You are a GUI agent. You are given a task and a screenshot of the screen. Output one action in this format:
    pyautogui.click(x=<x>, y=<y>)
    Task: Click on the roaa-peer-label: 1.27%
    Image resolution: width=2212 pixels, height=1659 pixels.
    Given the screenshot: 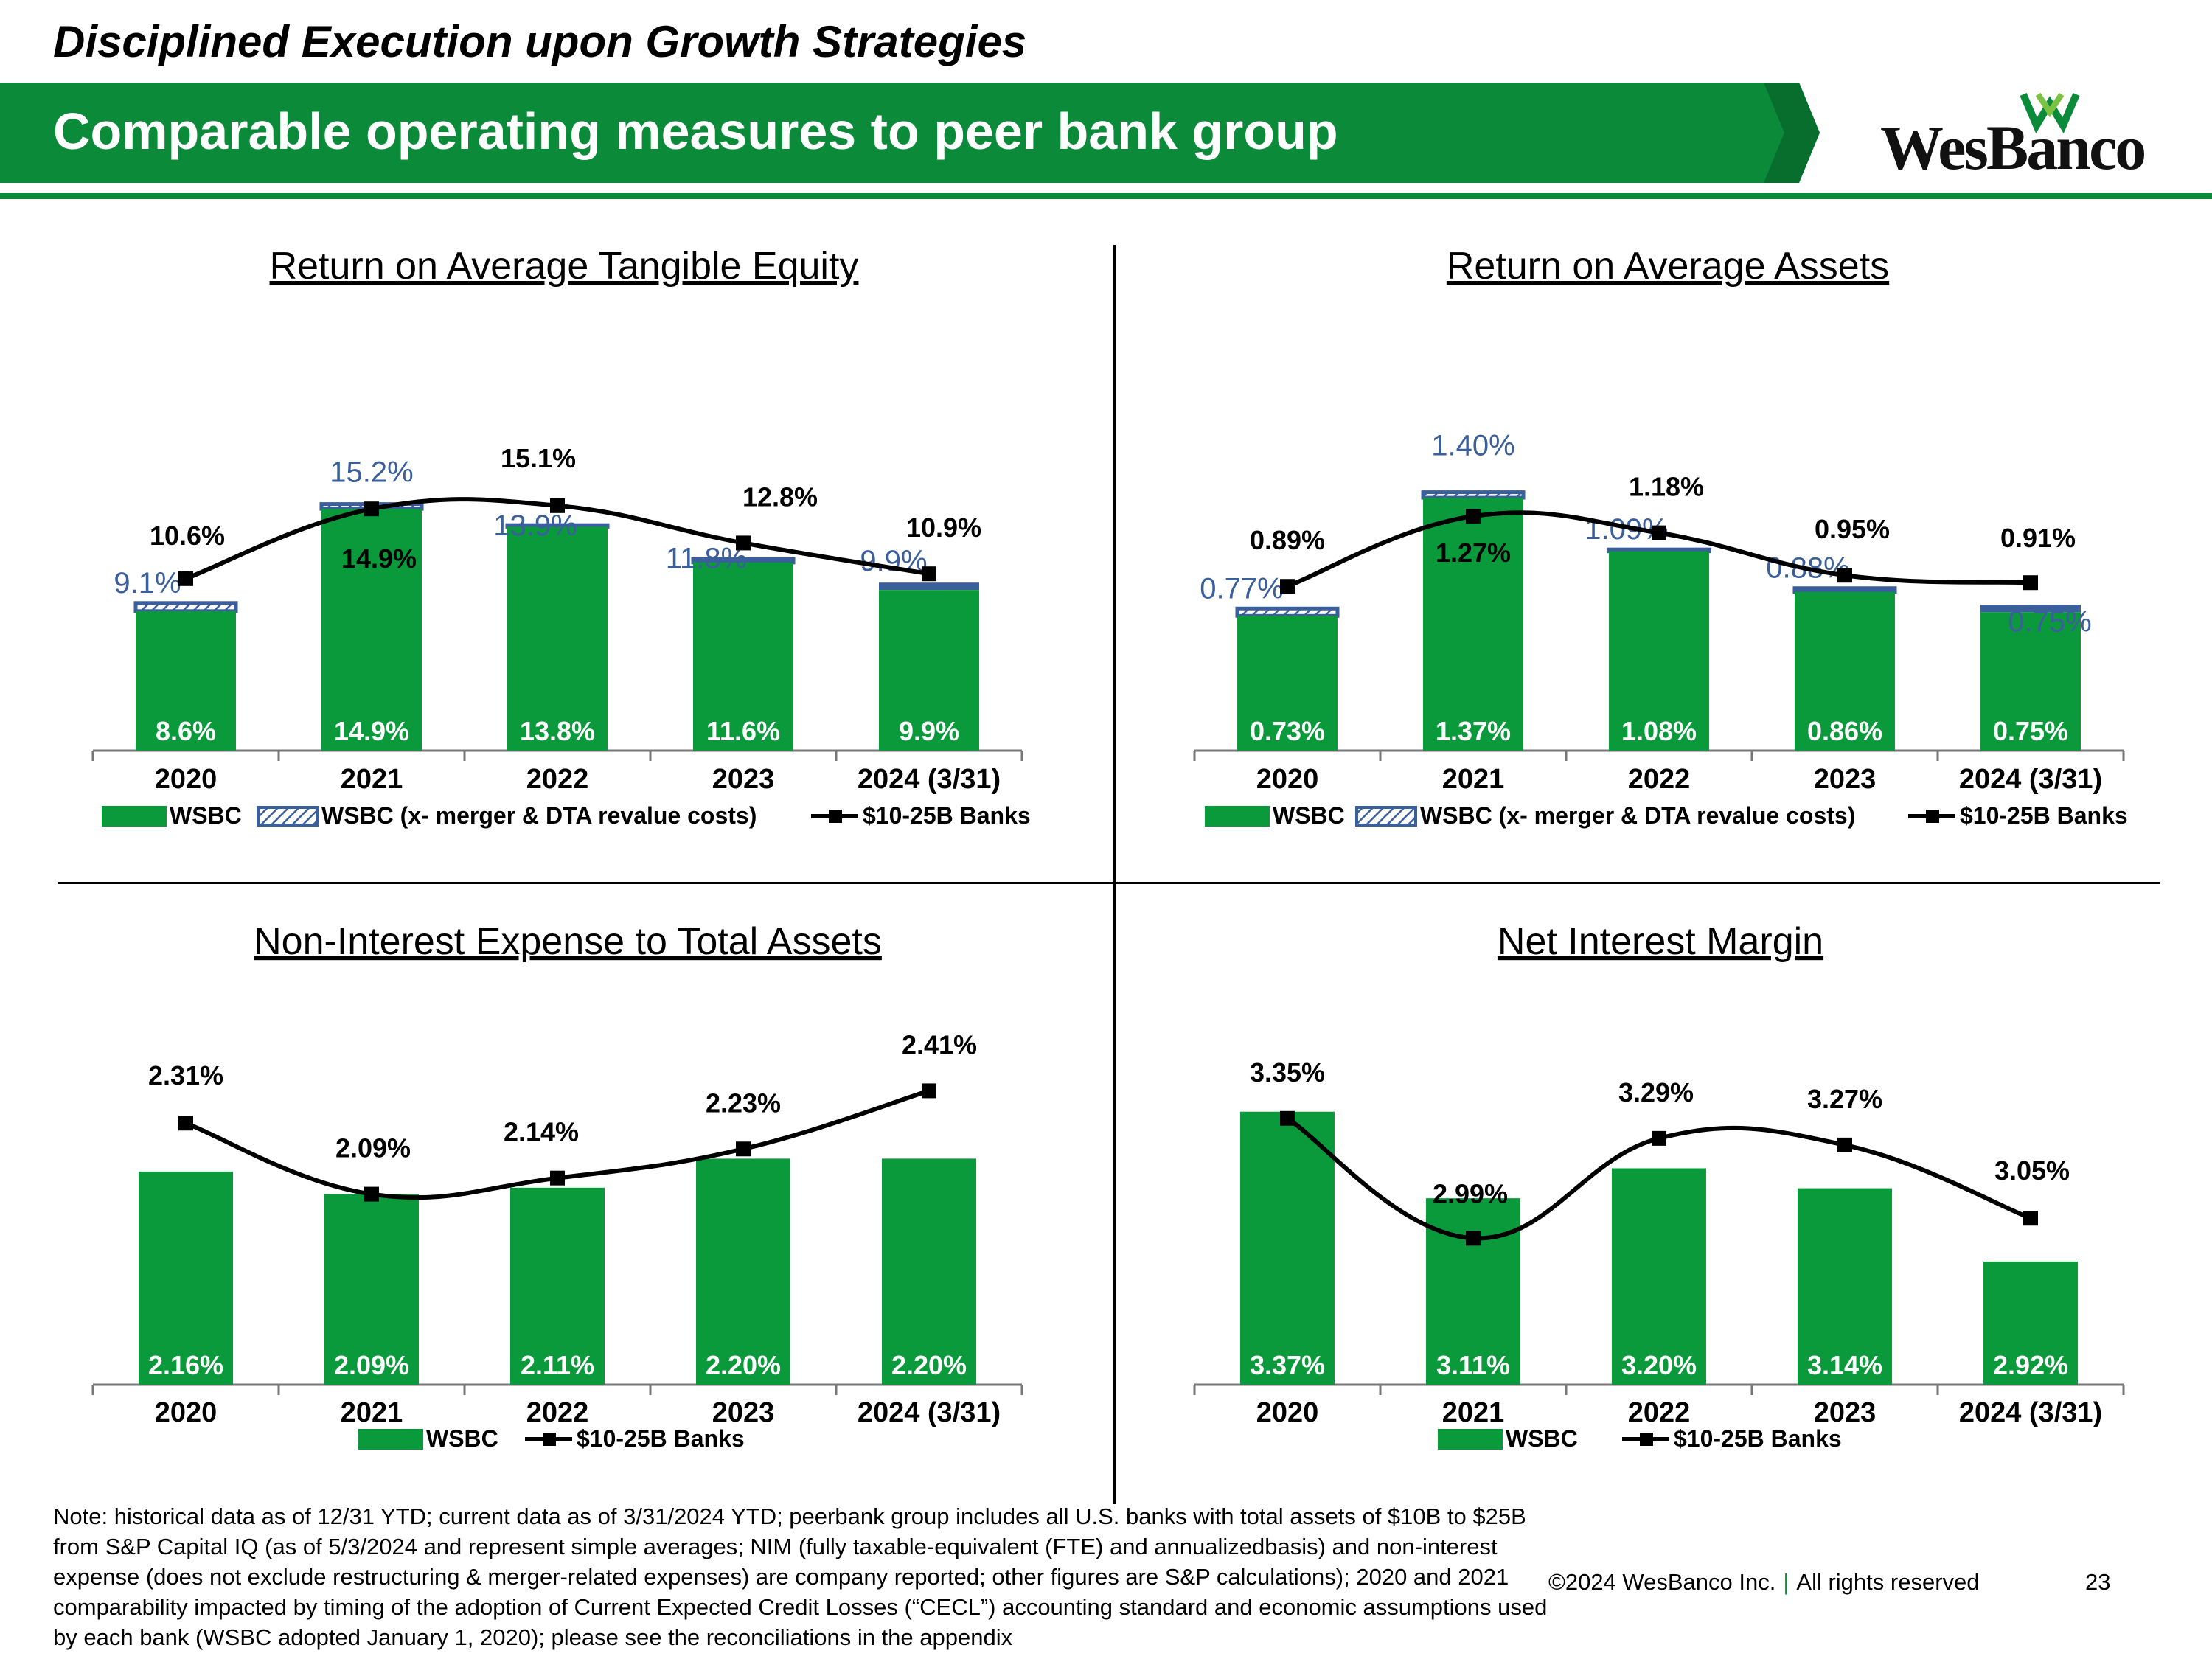 What is the action you would take?
    pyautogui.click(x=1473, y=553)
    